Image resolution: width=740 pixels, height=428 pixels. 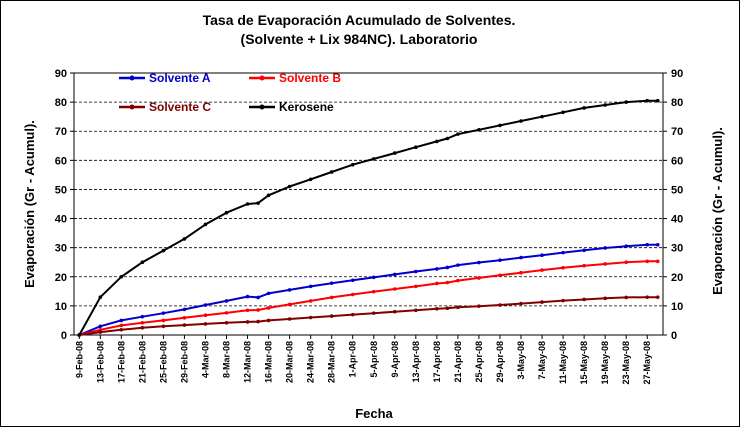 I want to click on x-tick-label: 25-Feb-08, so click(x=163, y=362).